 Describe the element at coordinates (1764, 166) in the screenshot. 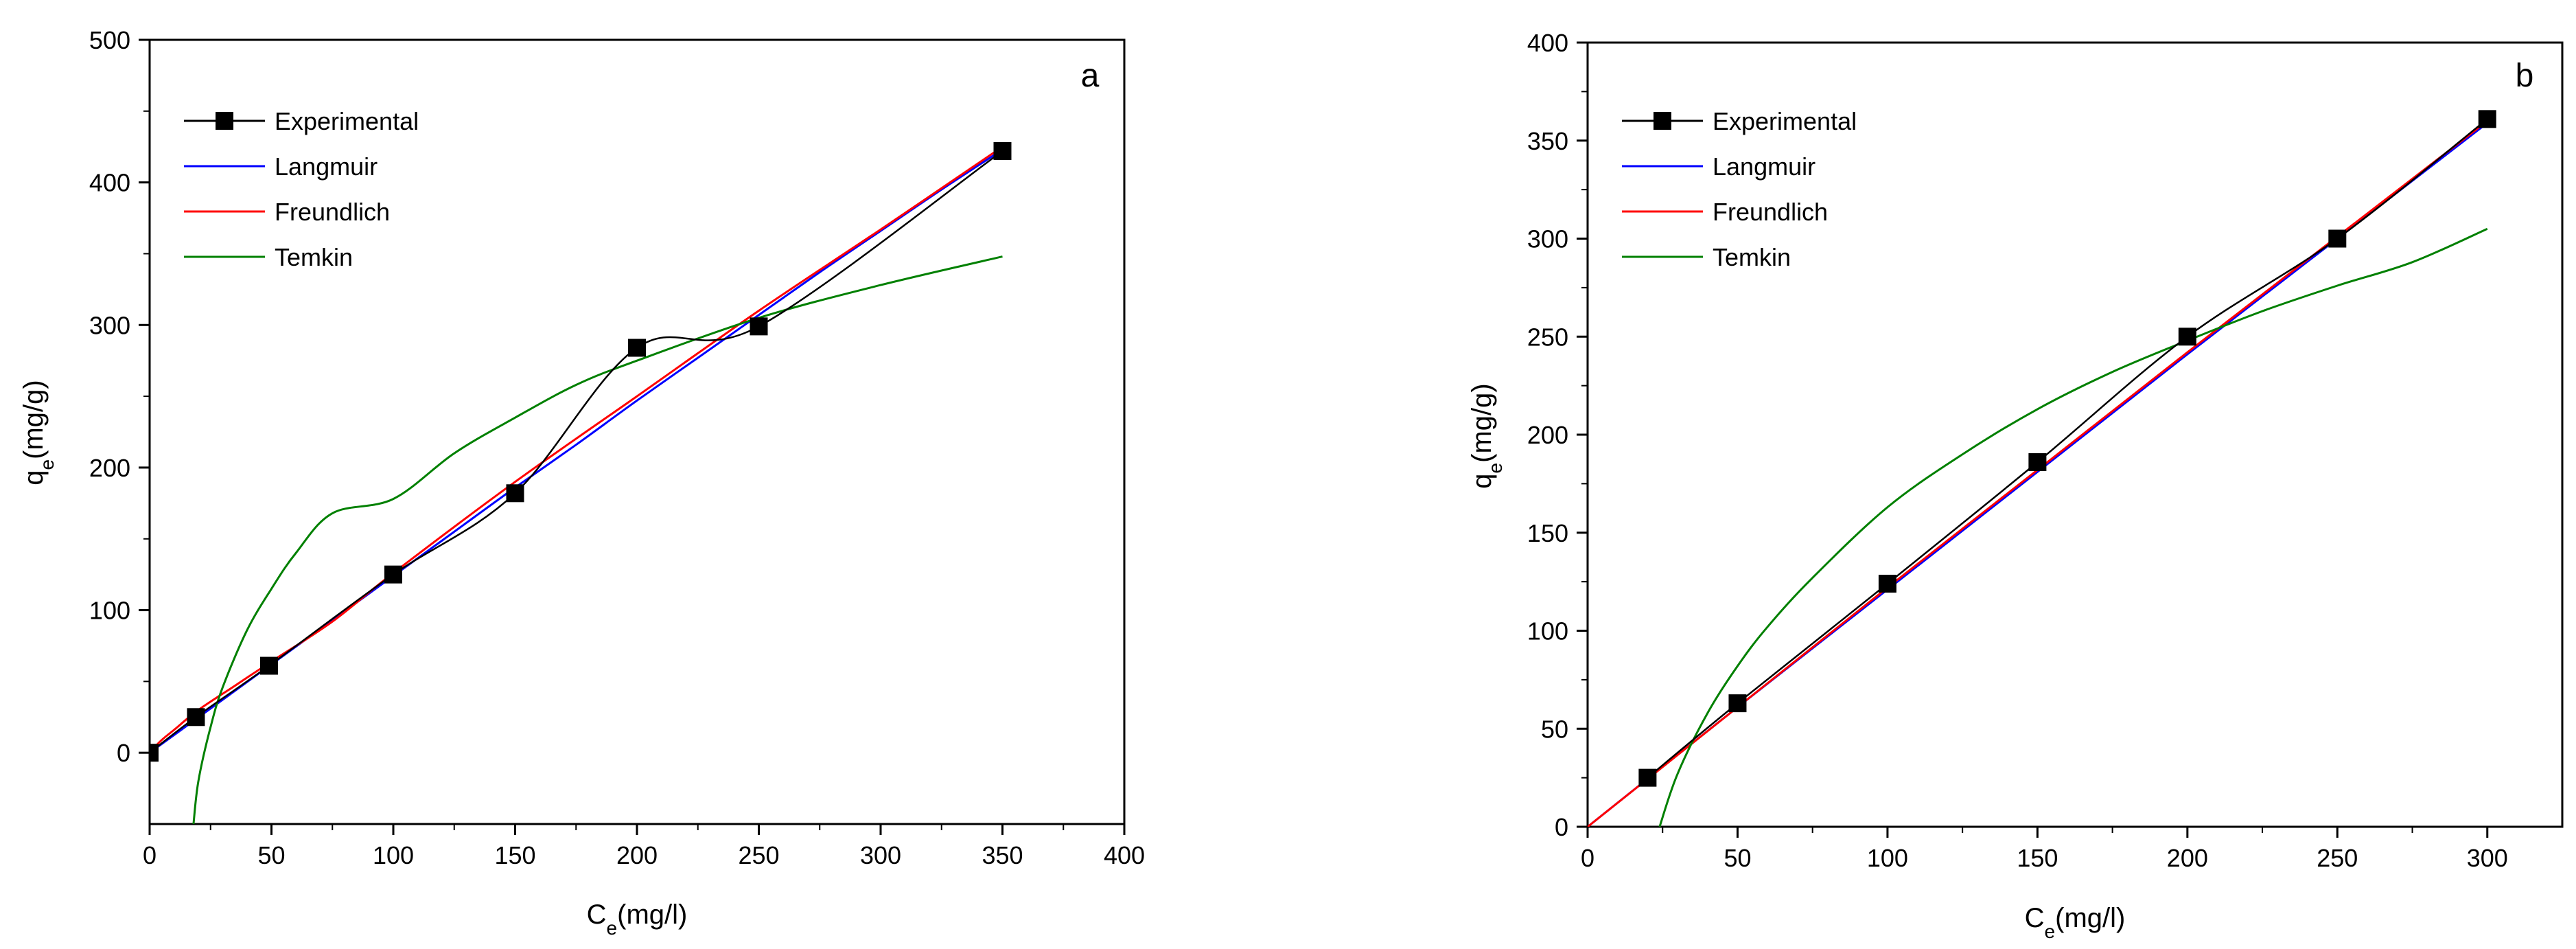

I see `legend-label-b-langmuir: Langmuir` at that location.